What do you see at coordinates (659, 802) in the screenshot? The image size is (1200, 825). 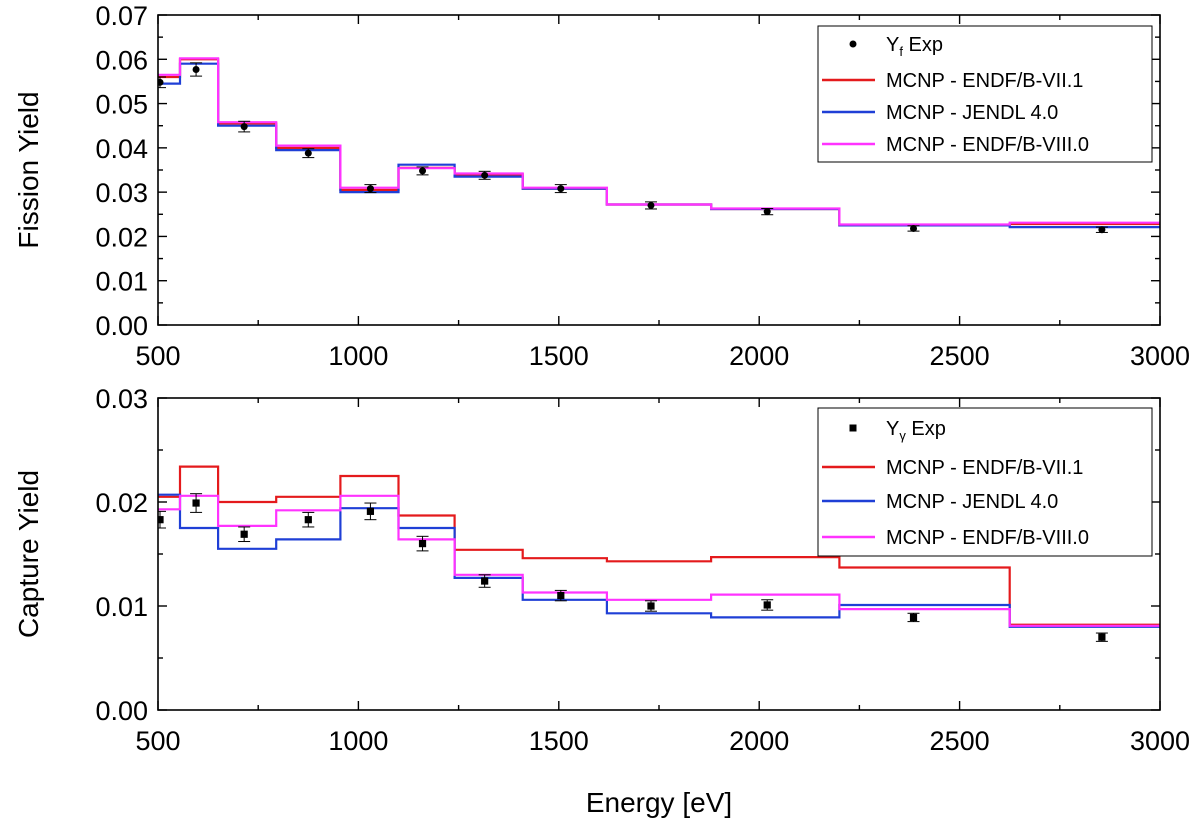 I see `x-axis-title: Energy [eV]` at bounding box center [659, 802].